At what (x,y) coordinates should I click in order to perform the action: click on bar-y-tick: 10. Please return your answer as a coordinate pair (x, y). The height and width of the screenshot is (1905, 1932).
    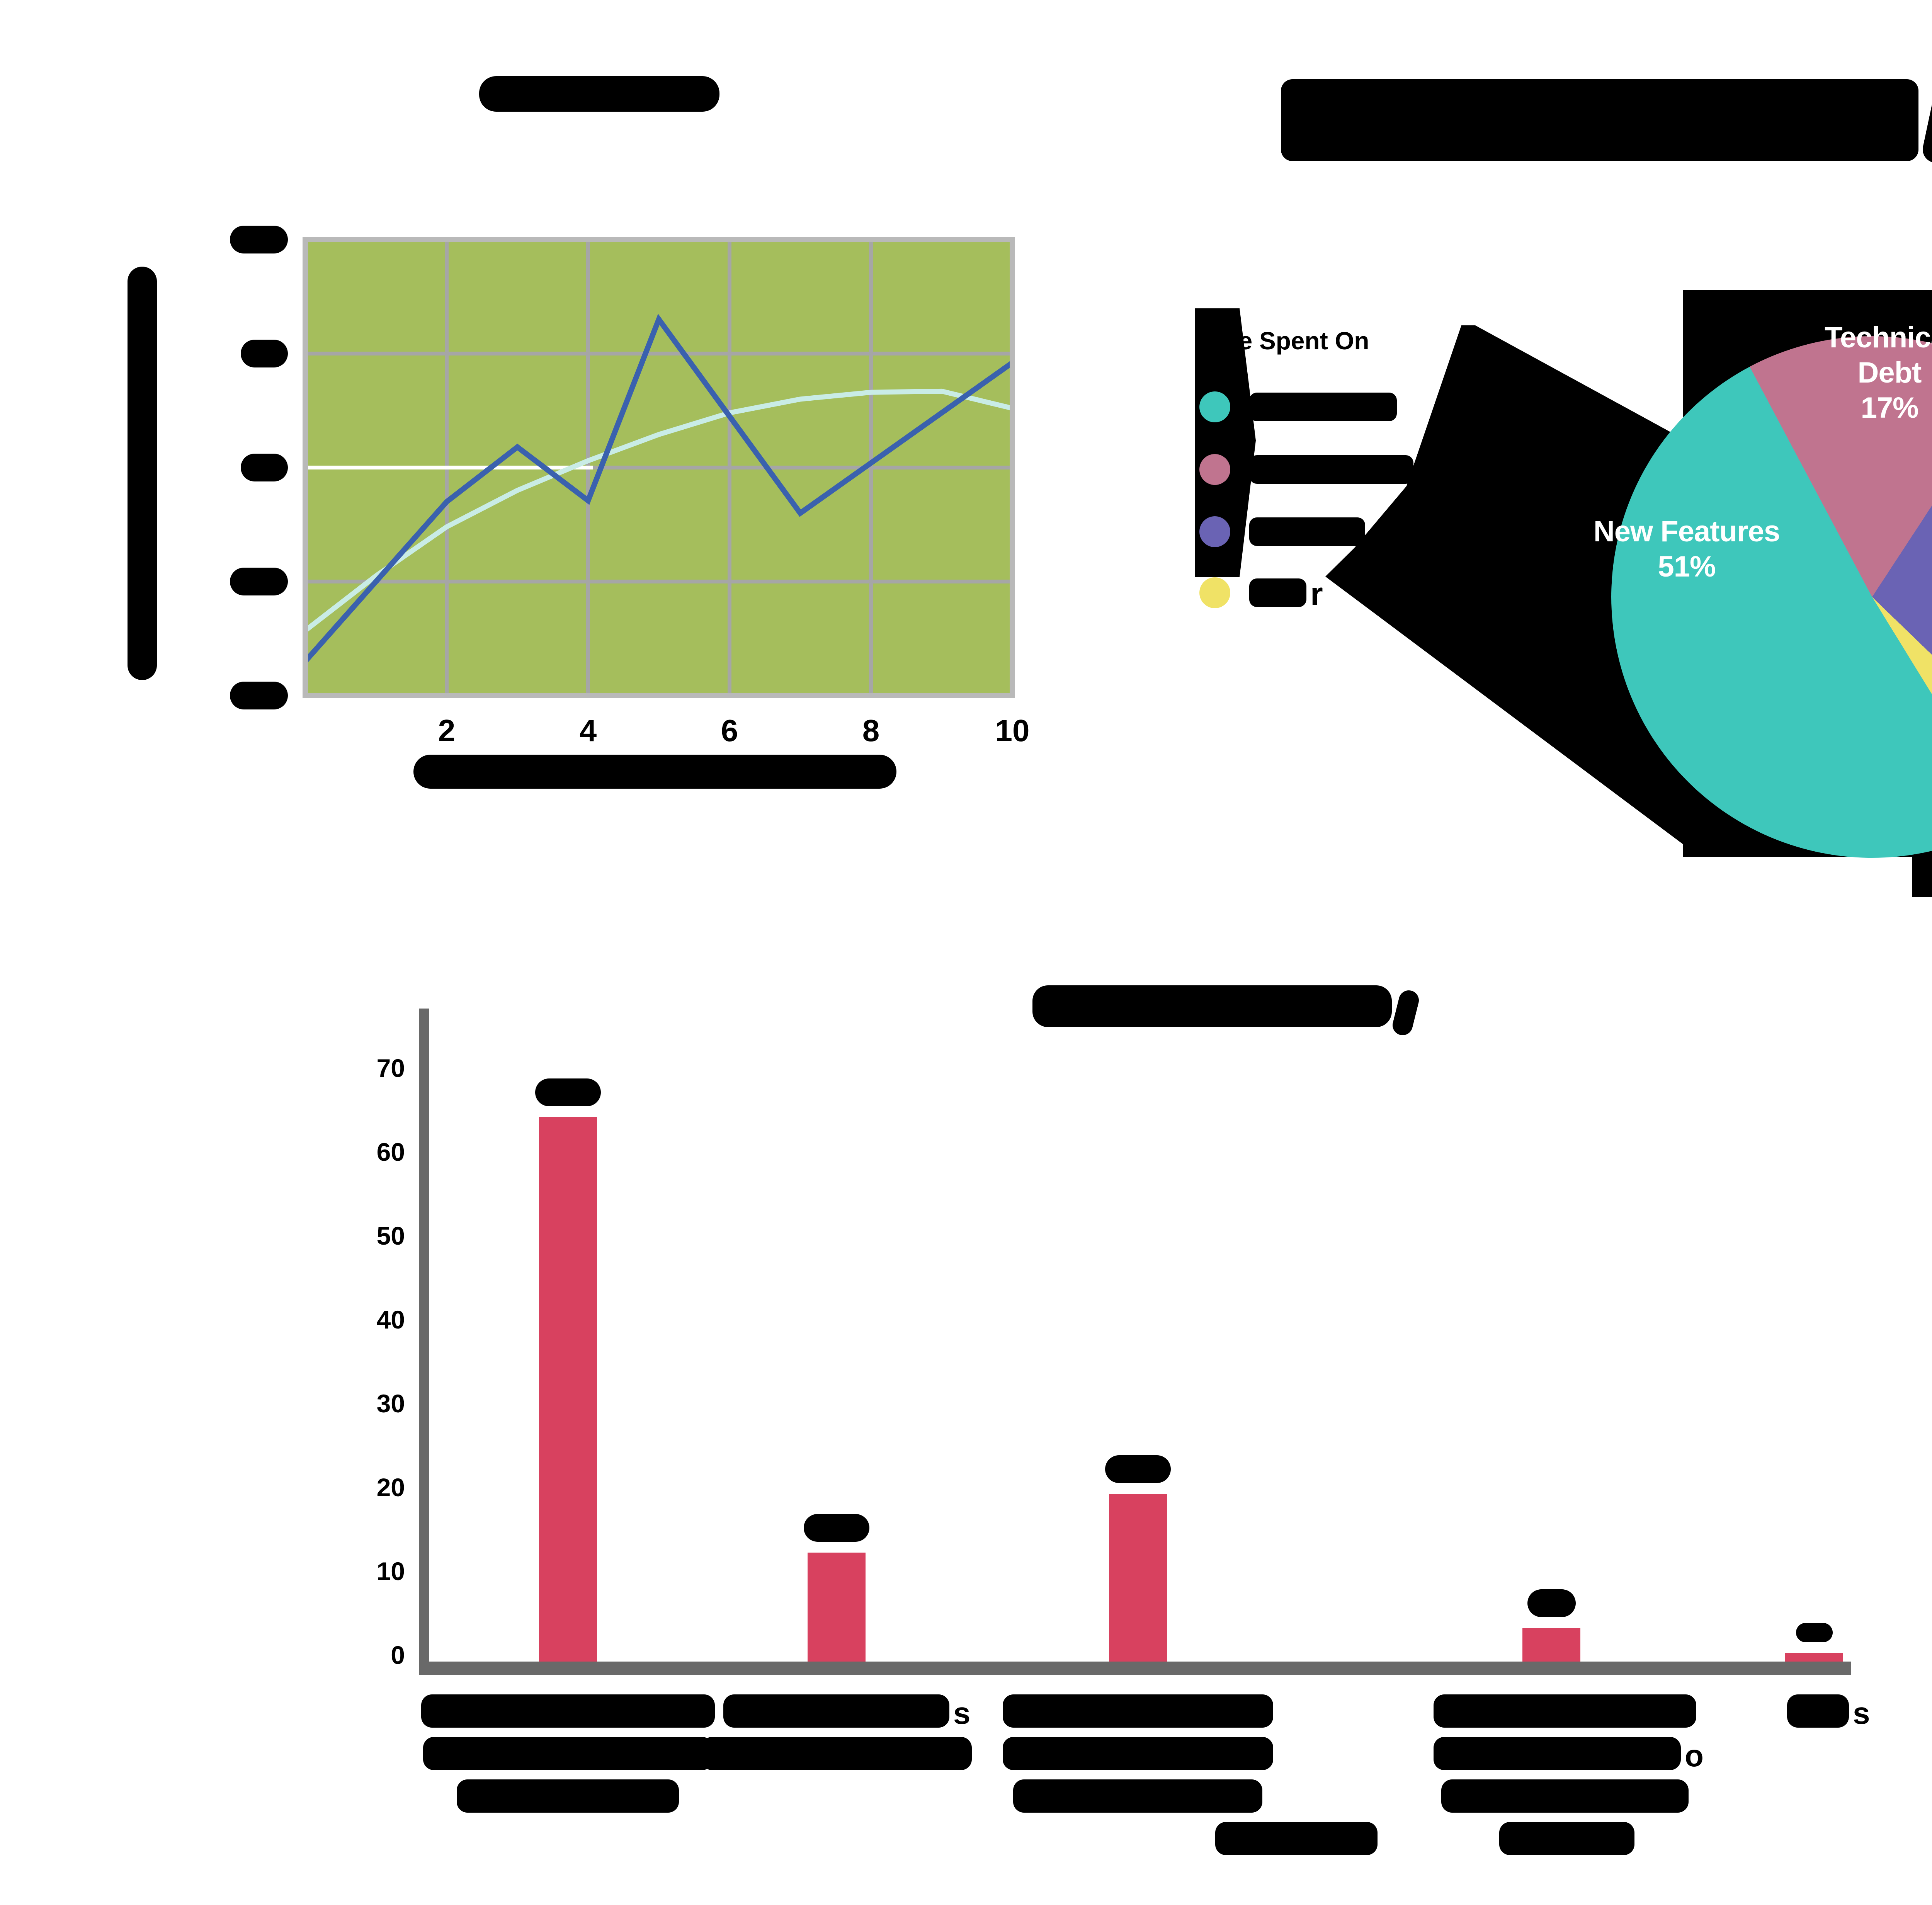
    Looking at the image, I should click on (390, 1571).